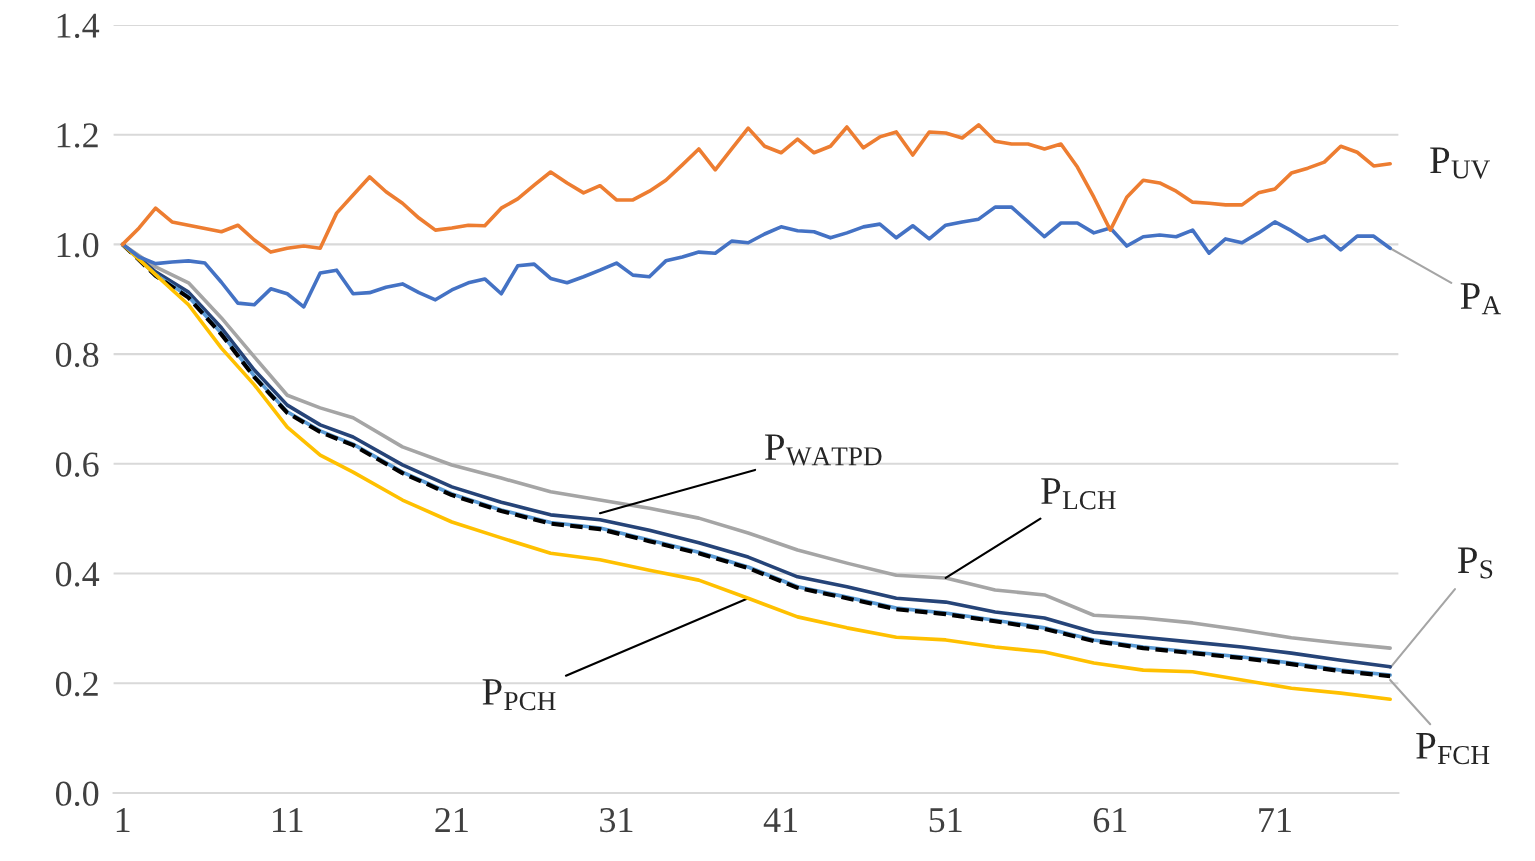 This screenshot has width=1535, height=861. I want to click on y-tick-label: 0.6, so click(77, 464).